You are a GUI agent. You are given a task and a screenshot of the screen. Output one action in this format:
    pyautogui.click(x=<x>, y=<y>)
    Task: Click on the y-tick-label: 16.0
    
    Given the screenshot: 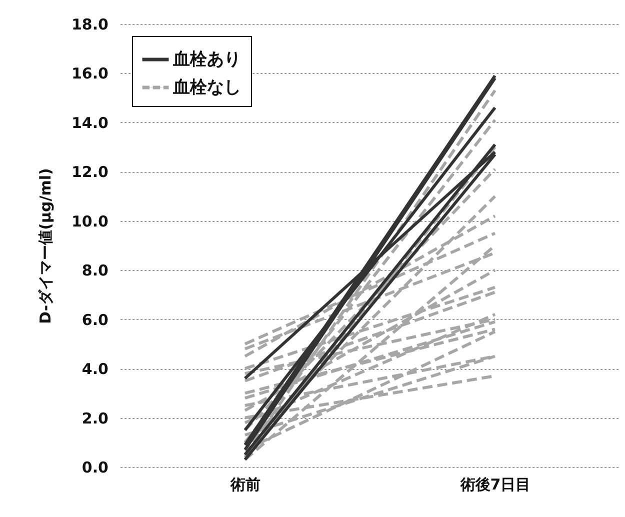 What is the action you would take?
    pyautogui.click(x=89, y=73)
    